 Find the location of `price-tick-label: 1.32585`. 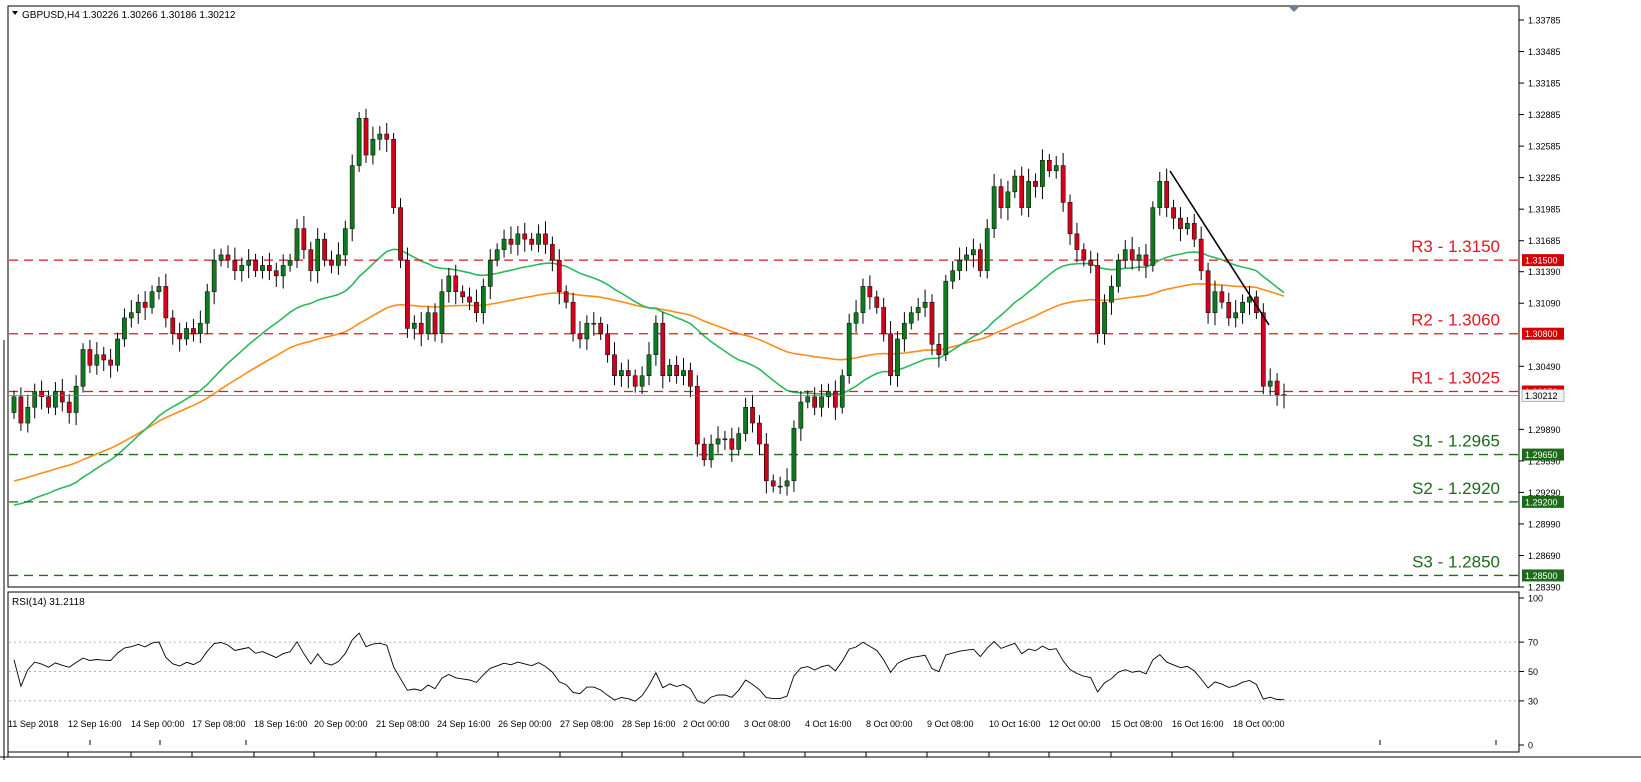

price-tick-label: 1.32585 is located at coordinates (1544, 147).